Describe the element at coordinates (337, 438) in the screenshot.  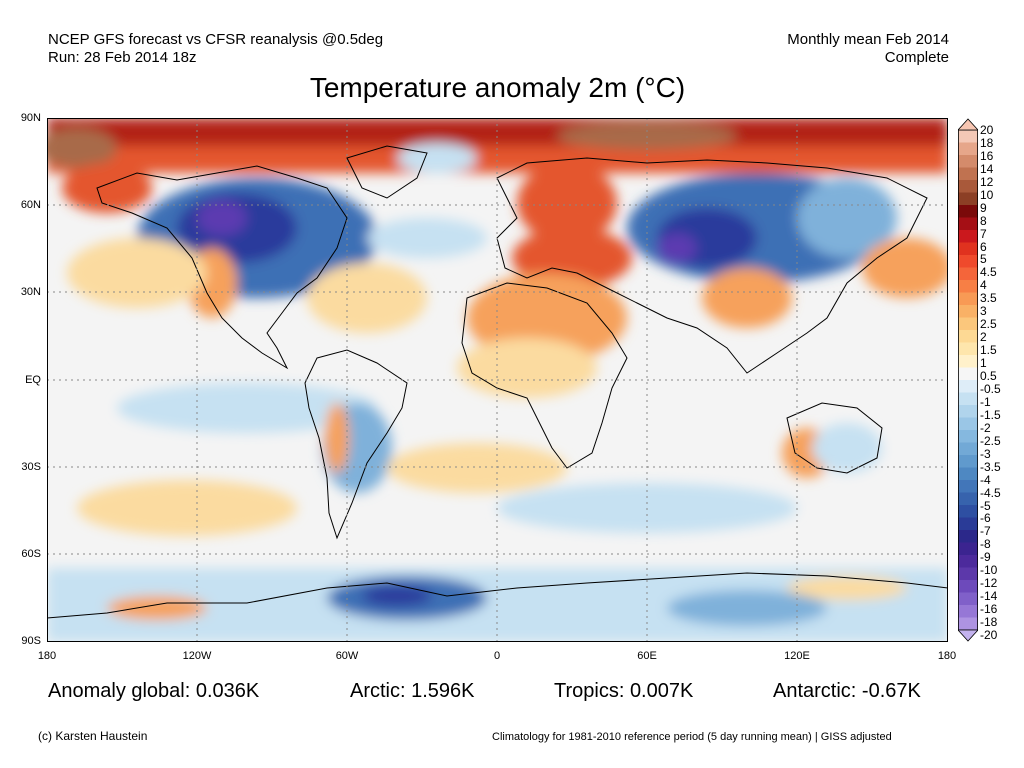
I see `south-america-warm-coast` at that location.